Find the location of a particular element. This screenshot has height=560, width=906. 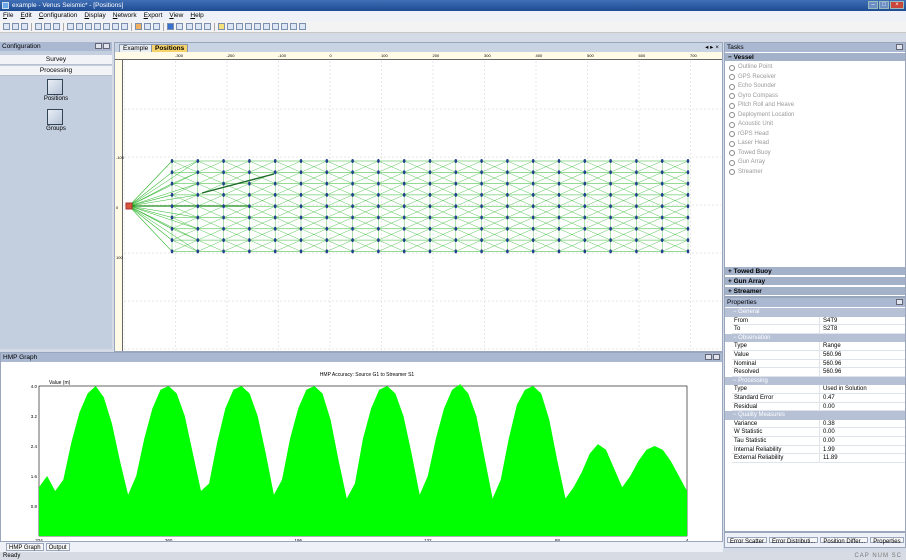

tasks-section-vessel: − Vessel is located at coordinates (815, 57).